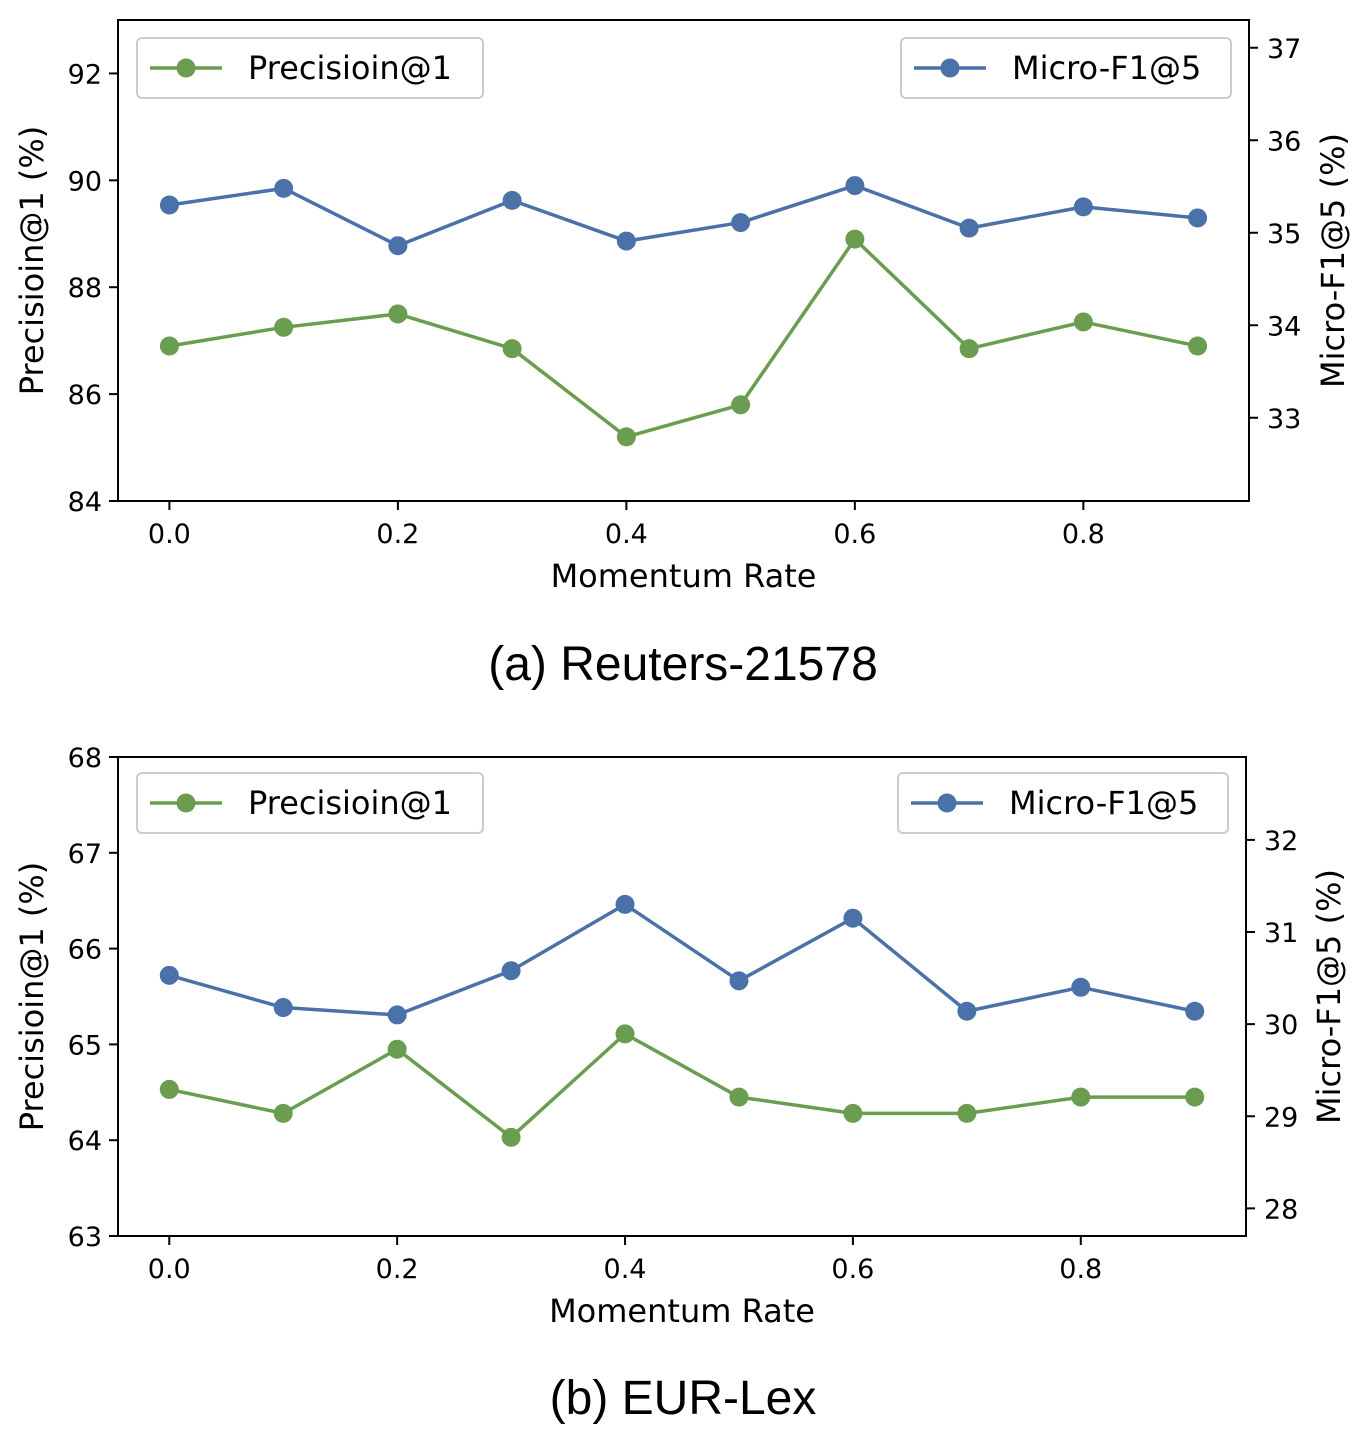  What do you see at coordinates (85, 950) in the screenshot?
I see `y-left-tick-label: 66` at bounding box center [85, 950].